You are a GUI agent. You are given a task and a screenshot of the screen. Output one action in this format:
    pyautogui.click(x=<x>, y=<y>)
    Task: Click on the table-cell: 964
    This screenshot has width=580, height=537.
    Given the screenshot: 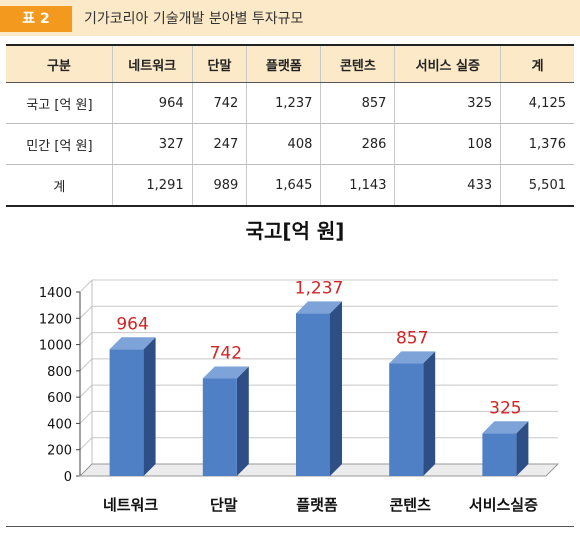 What is the action you would take?
    pyautogui.click(x=152, y=103)
    